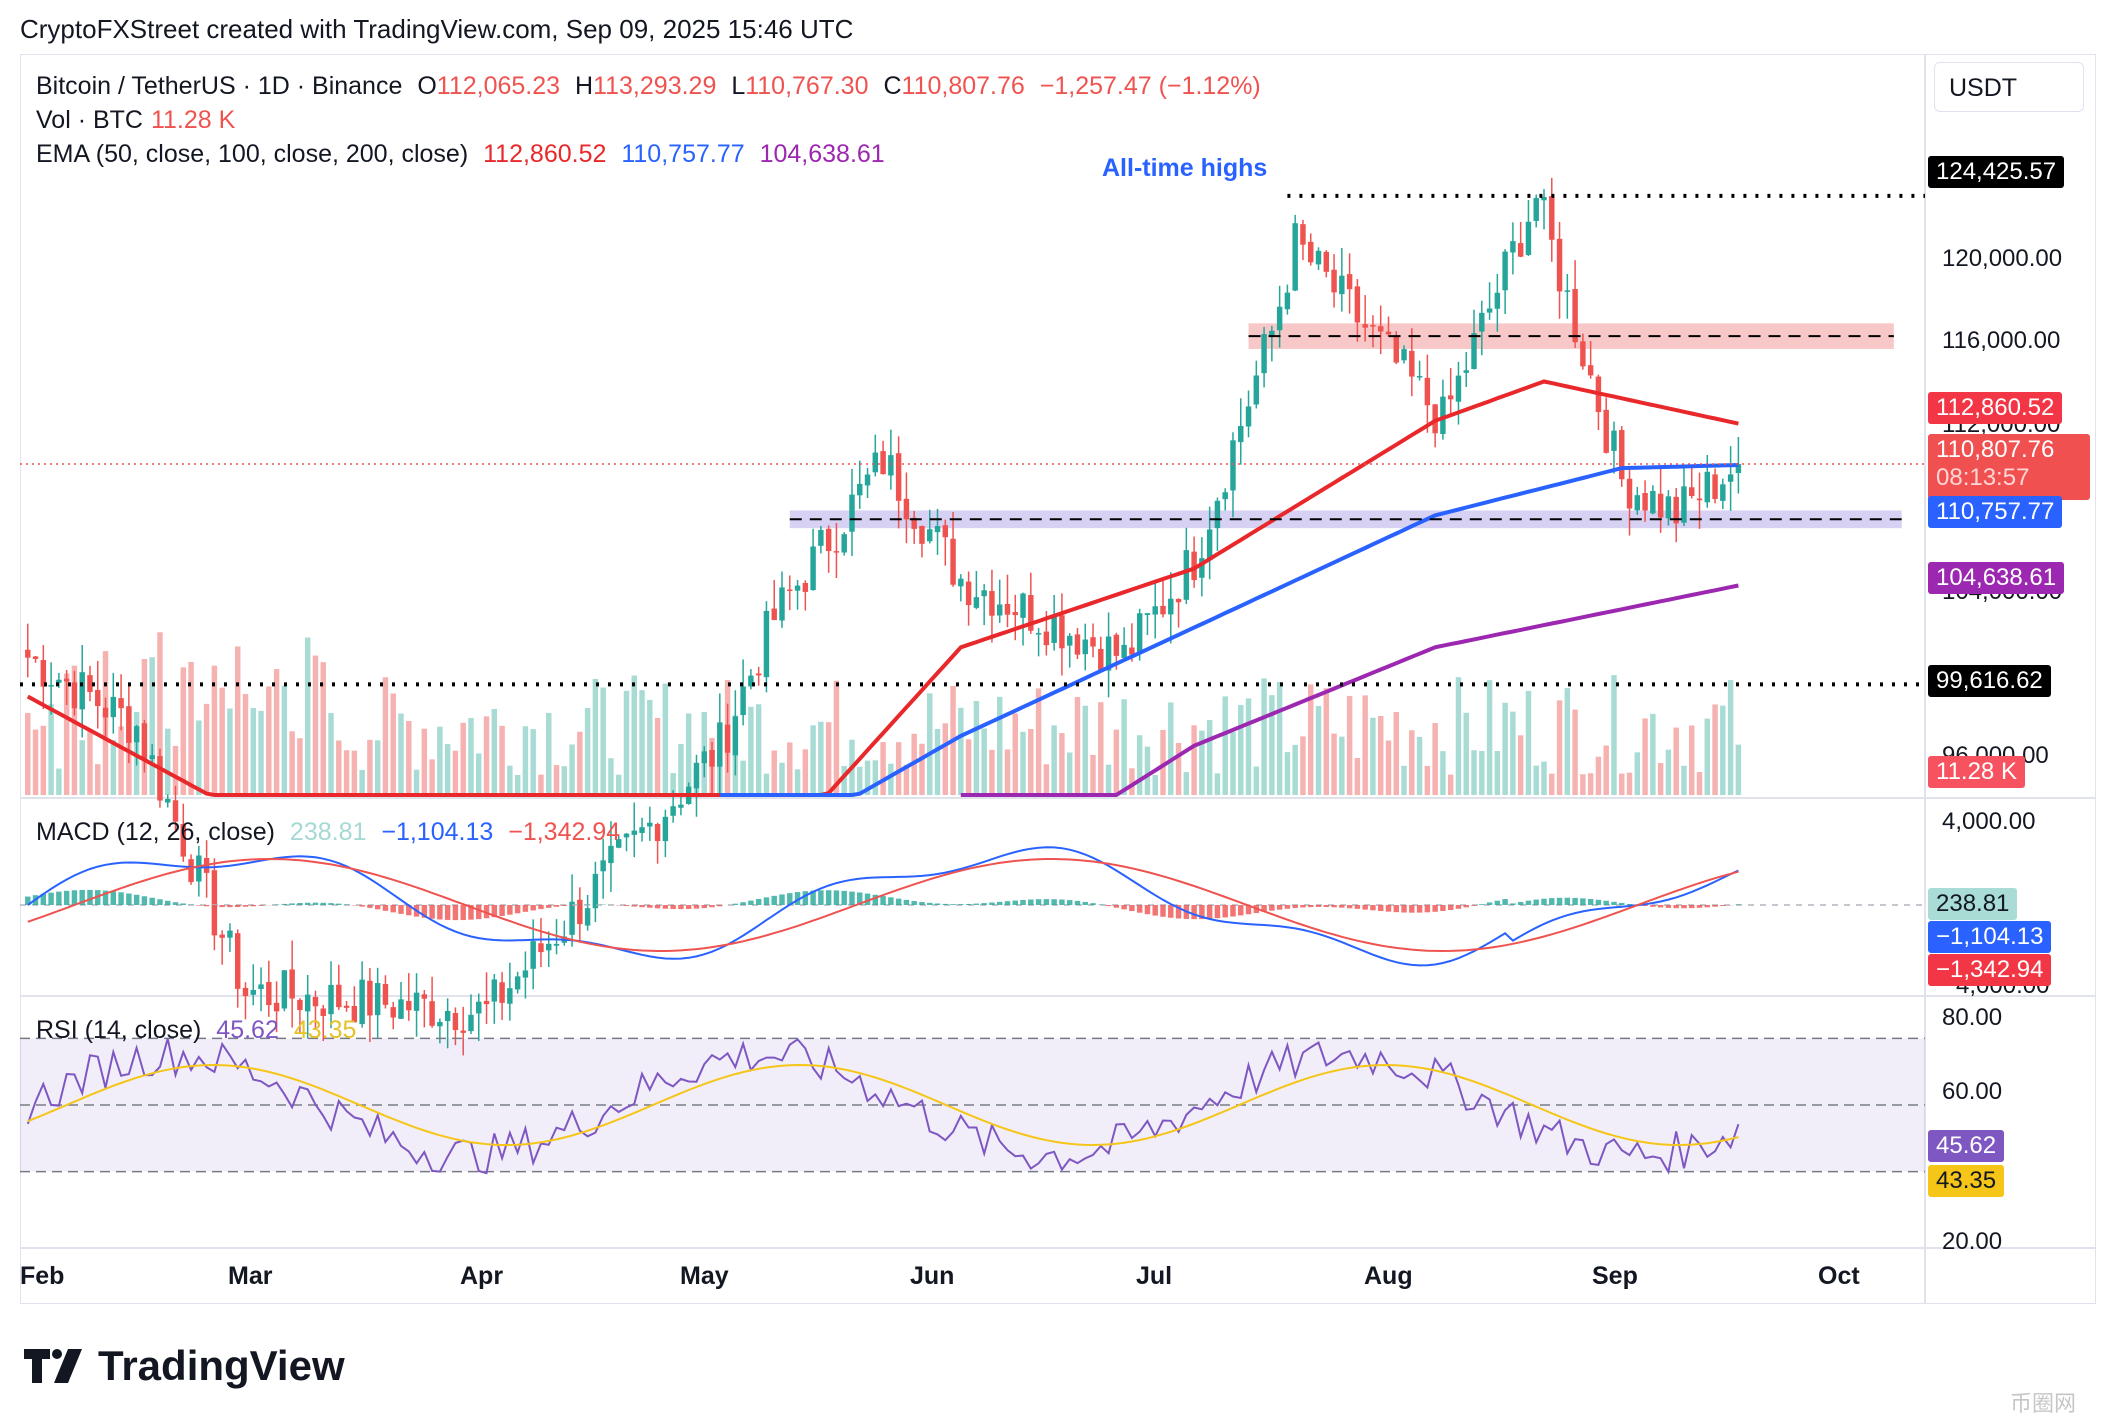 The height and width of the screenshot is (1424, 2116). What do you see at coordinates (2009, 467) in the screenshot?
I see `last-price-tag: 110,807.76 08:13:57` at bounding box center [2009, 467].